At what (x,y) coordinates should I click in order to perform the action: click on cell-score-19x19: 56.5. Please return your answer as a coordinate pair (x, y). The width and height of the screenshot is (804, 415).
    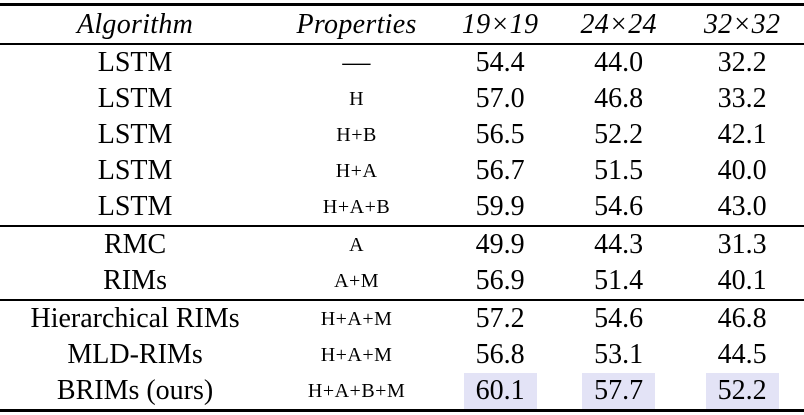
    Looking at the image, I should click on (500, 135).